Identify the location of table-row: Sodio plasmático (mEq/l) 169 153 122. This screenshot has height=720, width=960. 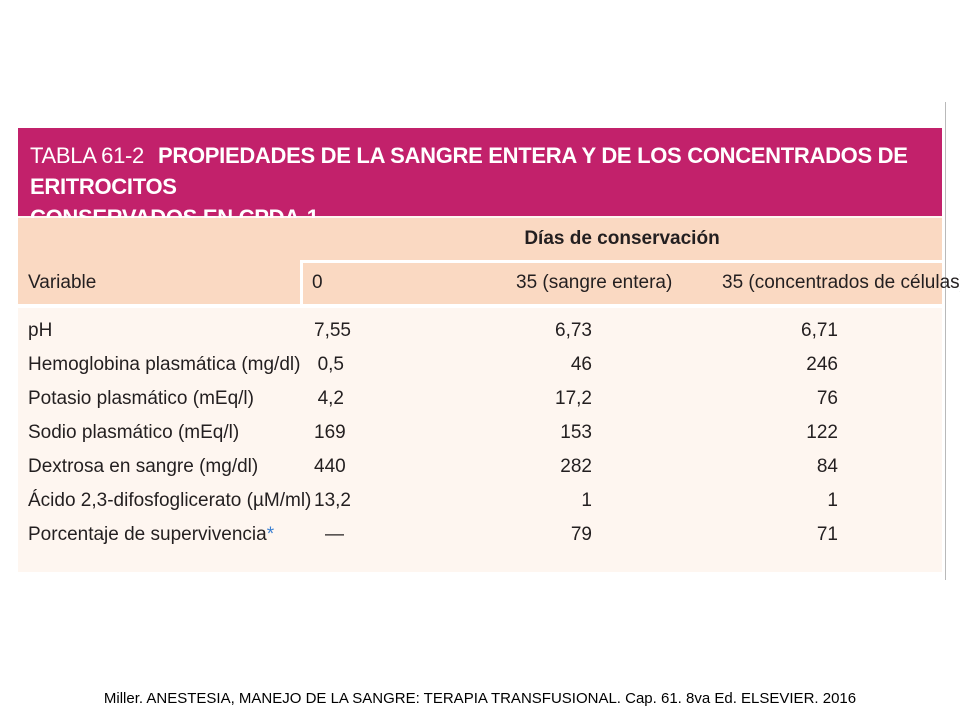
(480, 439).